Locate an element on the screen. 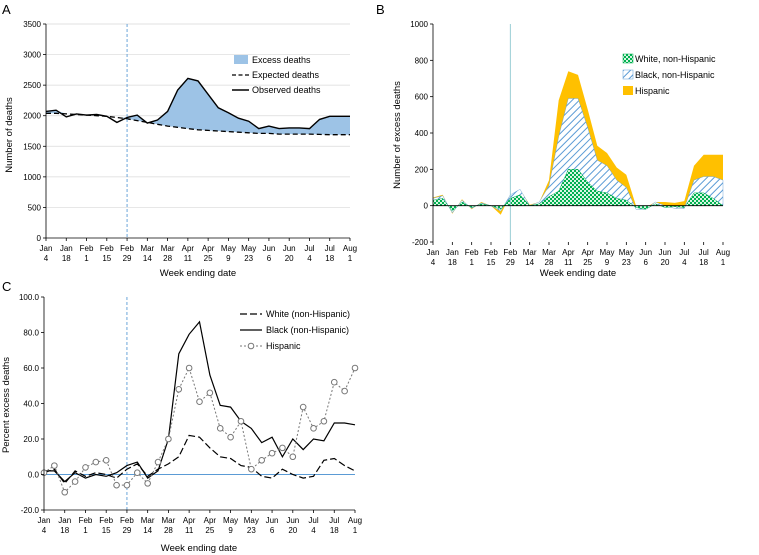 The width and height of the screenshot is (759, 555). panel-a-label: A is located at coordinates (6, 9).